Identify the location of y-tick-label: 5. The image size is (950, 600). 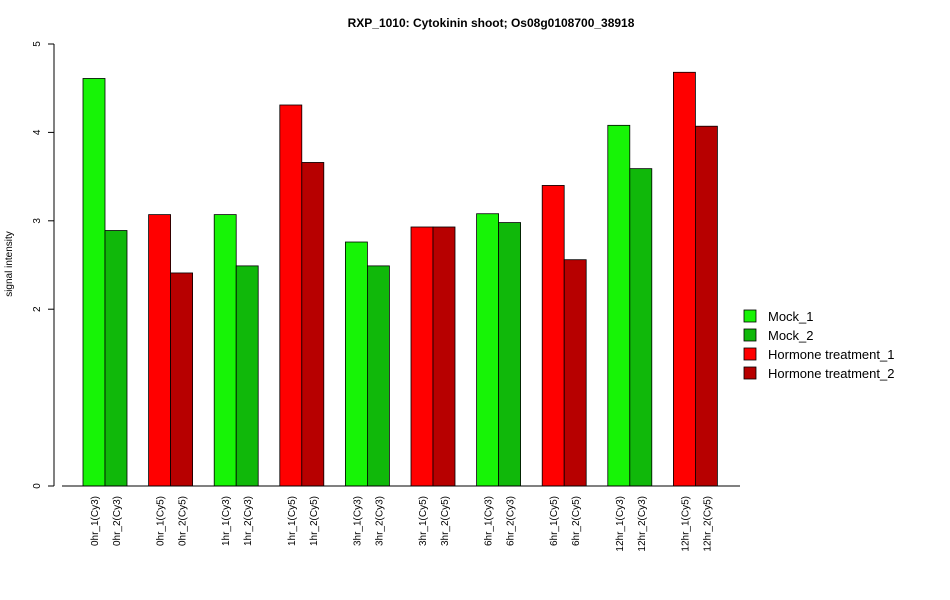
(37, 44).